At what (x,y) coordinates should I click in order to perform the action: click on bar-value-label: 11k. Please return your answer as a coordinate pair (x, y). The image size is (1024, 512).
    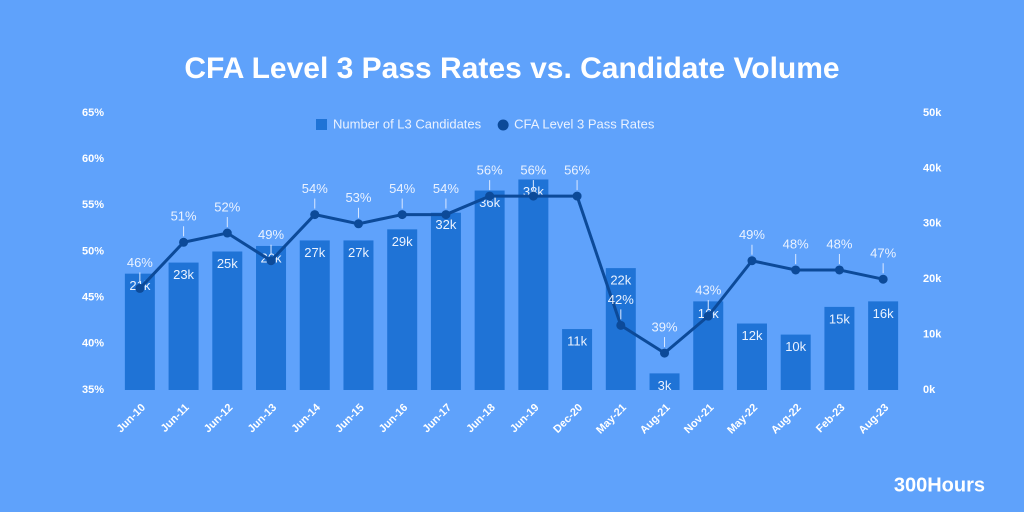
    Looking at the image, I should click on (577, 340).